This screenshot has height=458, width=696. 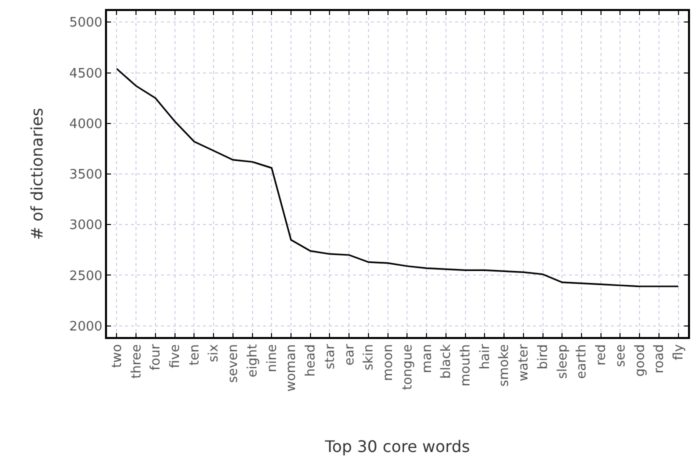 I want to click on y-tick-label: 3500, so click(x=85, y=175).